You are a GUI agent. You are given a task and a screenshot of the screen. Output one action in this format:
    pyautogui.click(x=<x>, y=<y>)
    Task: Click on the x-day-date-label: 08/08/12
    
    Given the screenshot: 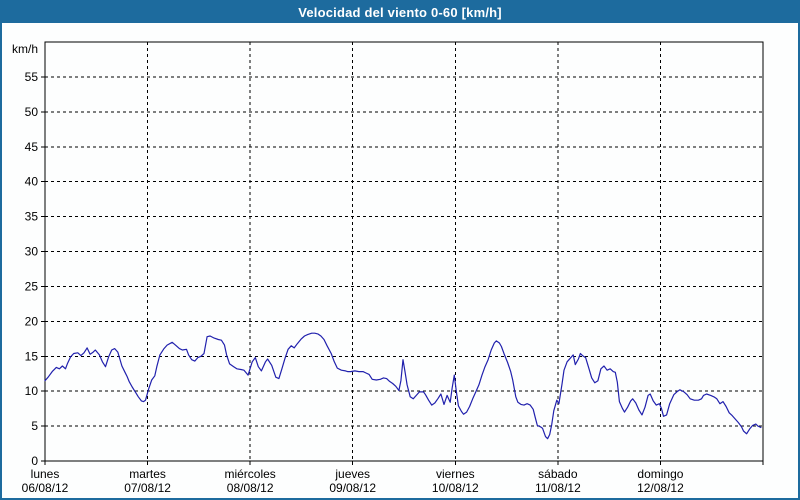 What is the action you would take?
    pyautogui.click(x=250, y=488)
    